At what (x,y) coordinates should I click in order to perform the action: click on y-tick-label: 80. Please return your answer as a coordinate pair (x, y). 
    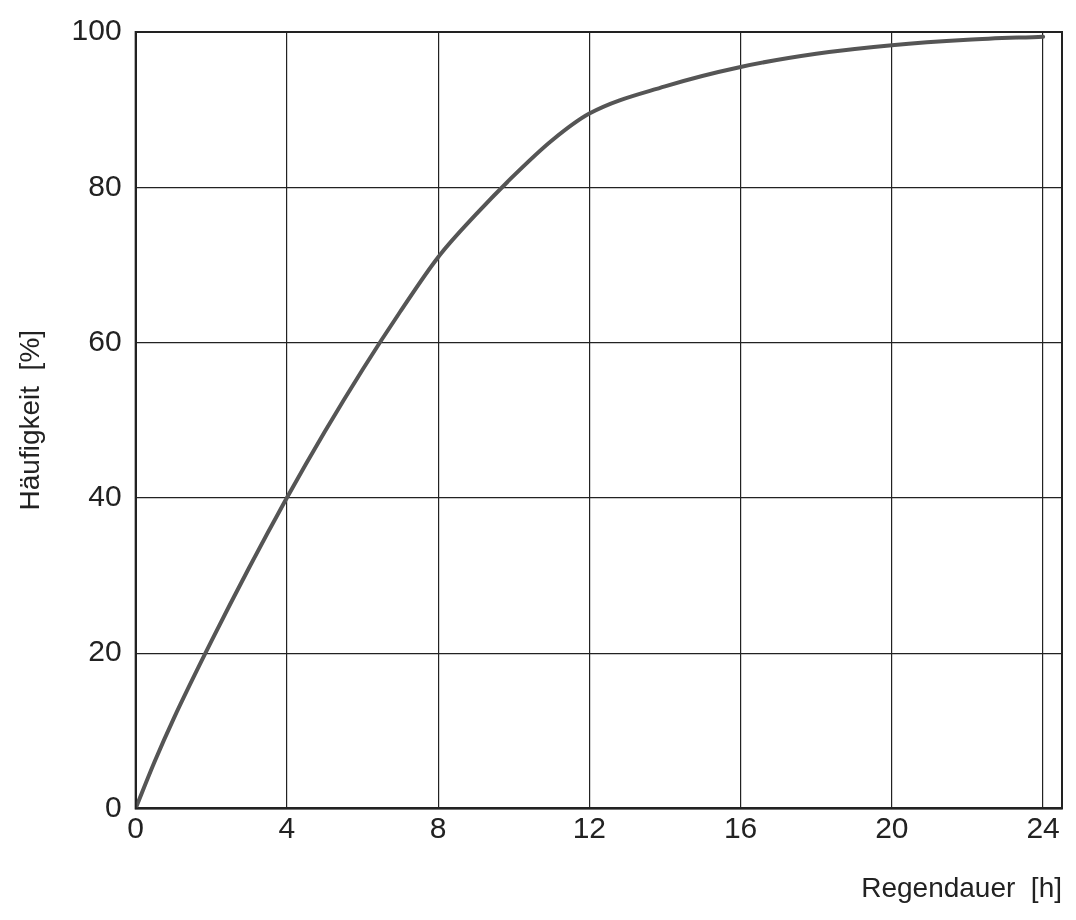
    Looking at the image, I should click on (105, 185).